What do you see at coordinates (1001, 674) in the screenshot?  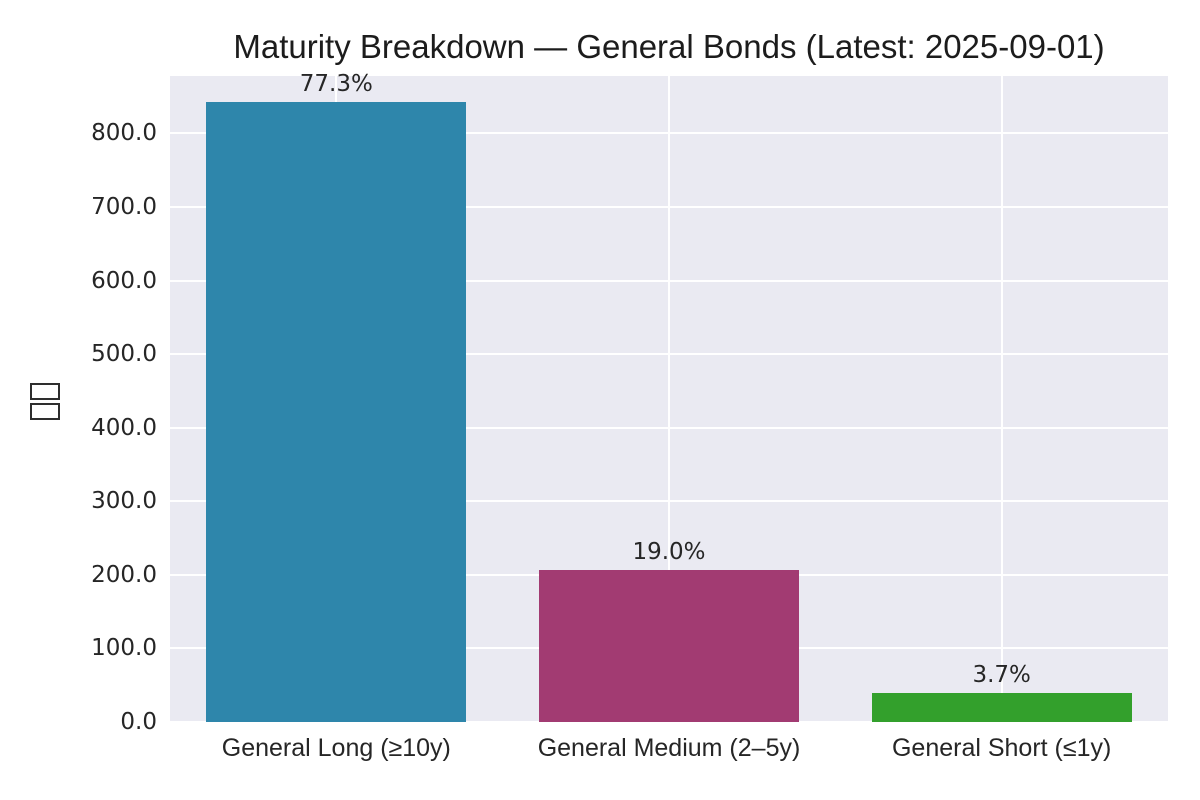 I see `bar-value-label: 3.7%` at bounding box center [1001, 674].